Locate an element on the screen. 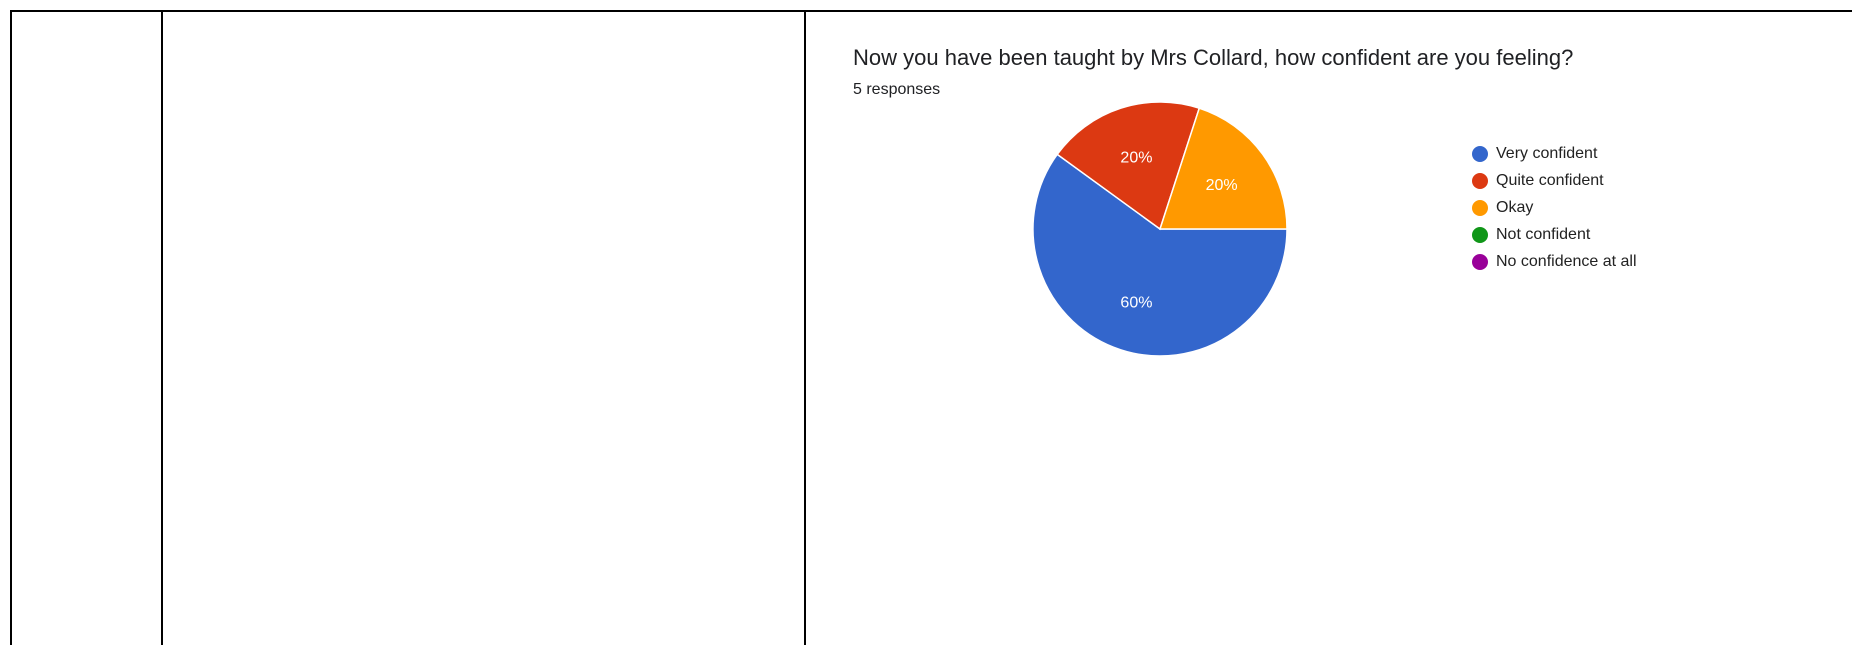 Image resolution: width=1852 pixels, height=645 pixels. legend-label: Okay is located at coordinates (1515, 207).